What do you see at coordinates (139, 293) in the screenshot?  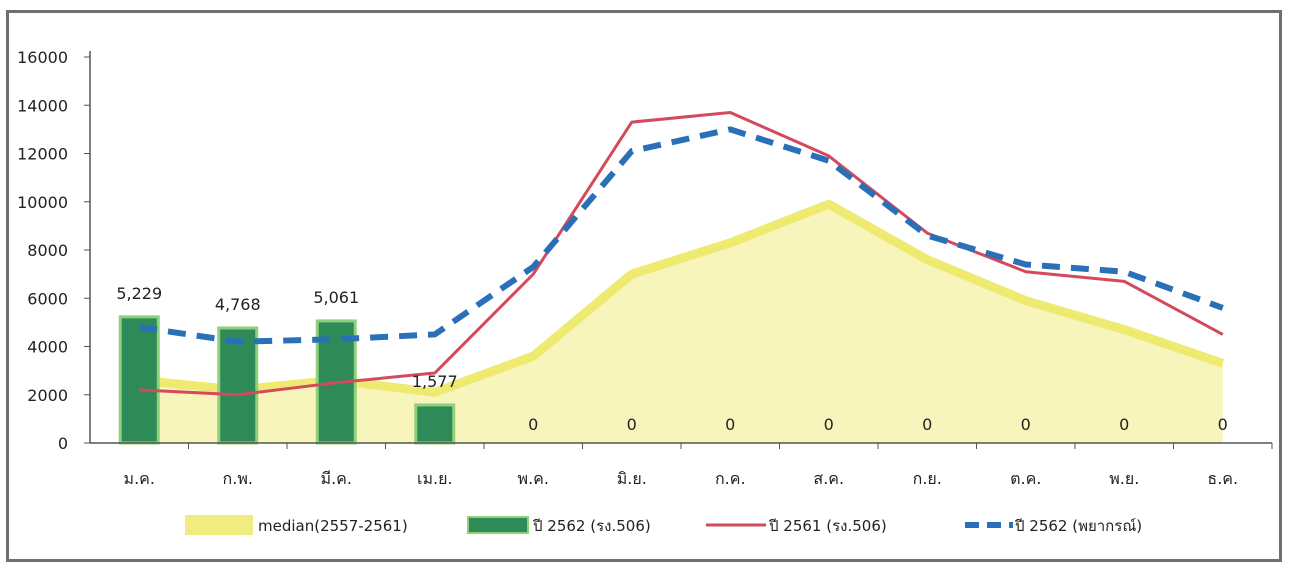 I see `bar-data-label-1: 5,229` at bounding box center [139, 293].